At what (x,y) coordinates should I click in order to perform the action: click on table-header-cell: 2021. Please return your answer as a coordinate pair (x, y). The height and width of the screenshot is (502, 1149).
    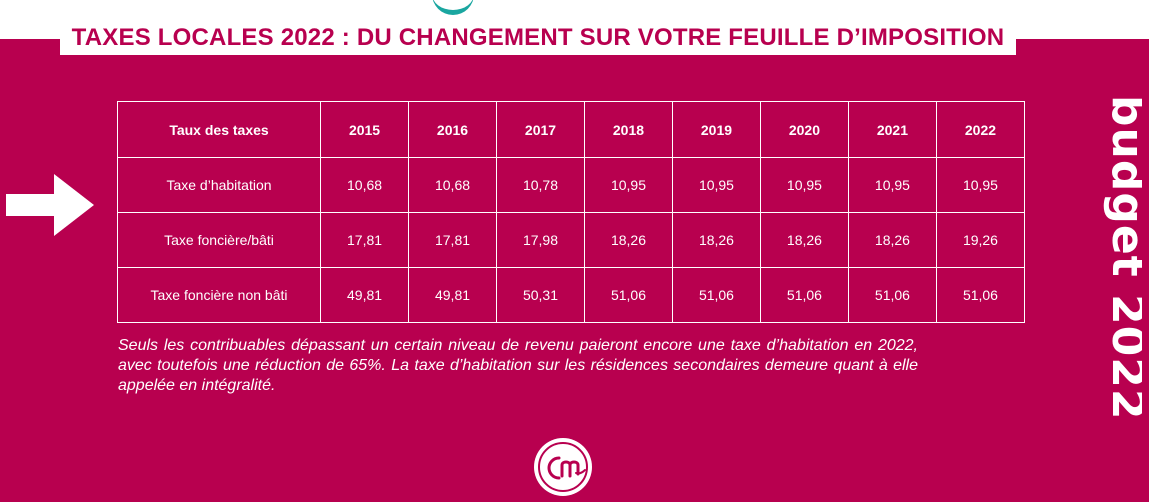
    Looking at the image, I should click on (892, 129).